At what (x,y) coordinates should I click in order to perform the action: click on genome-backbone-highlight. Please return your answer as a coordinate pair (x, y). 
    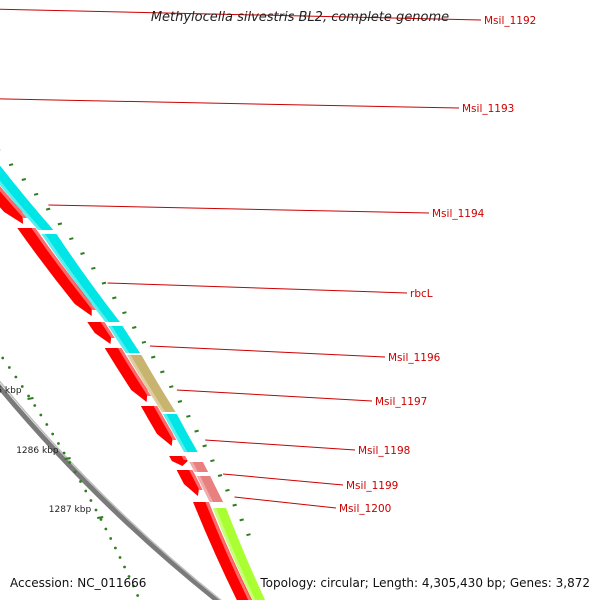
    Looking at the image, I should click on (111, 490).